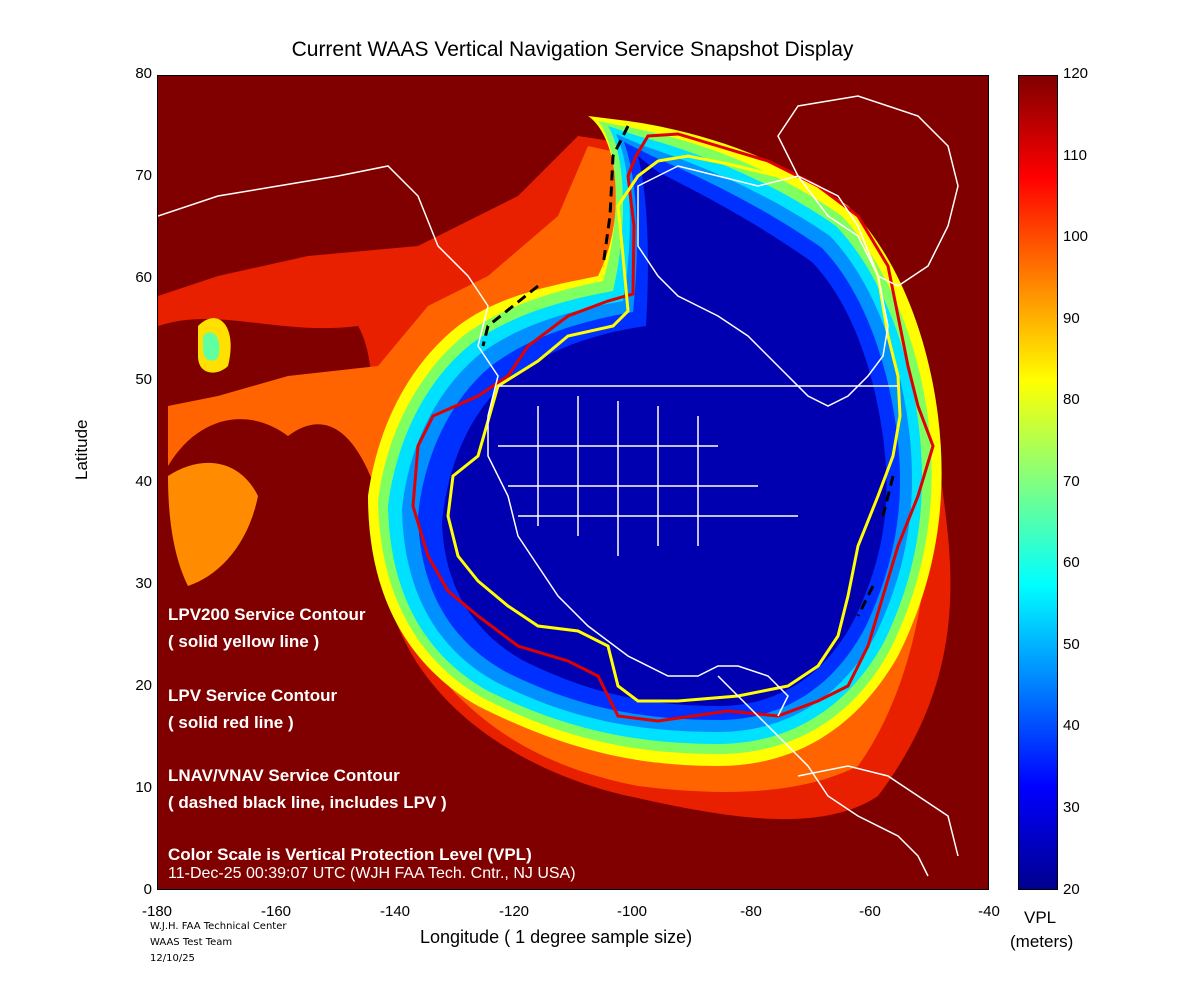  Describe the element at coordinates (143, 175) in the screenshot. I see `y-tick: 70` at that location.